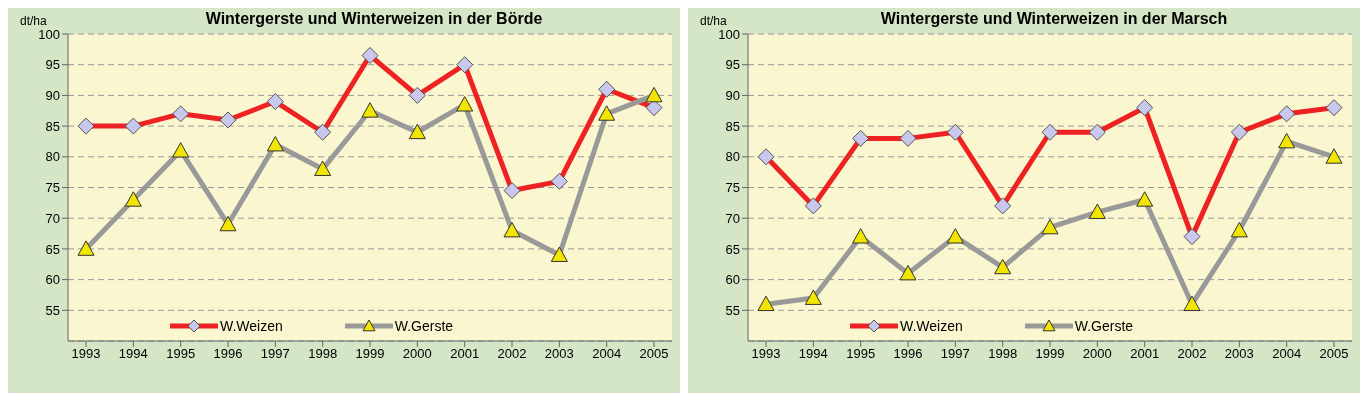 This screenshot has width=1365, height=401. What do you see at coordinates (374, 18) in the screenshot?
I see `chart-title: Wintergerste und Winterweizen in der Börde` at bounding box center [374, 18].